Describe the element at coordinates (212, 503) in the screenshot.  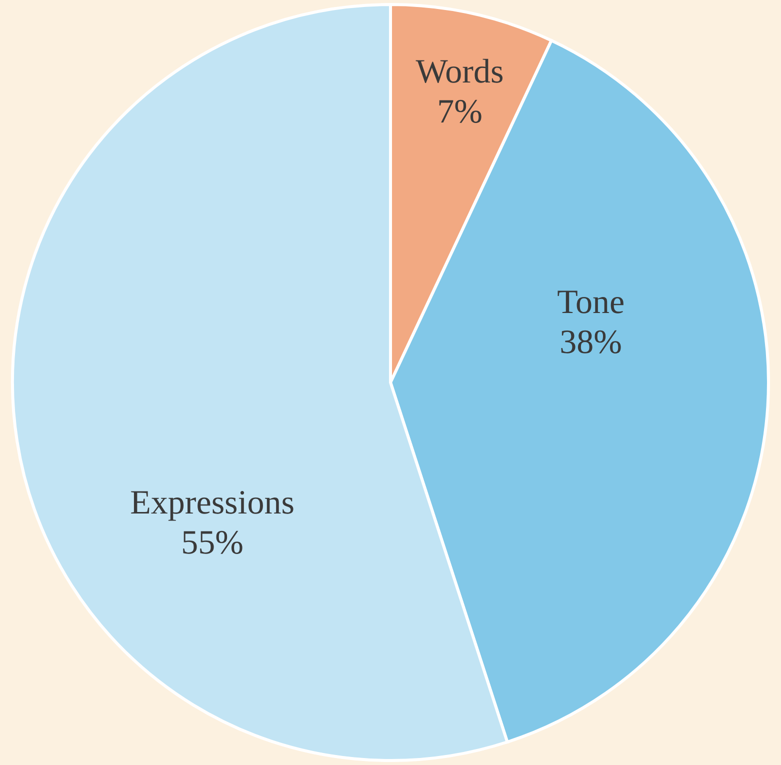
I see `slice-label: Expressions` at that location.